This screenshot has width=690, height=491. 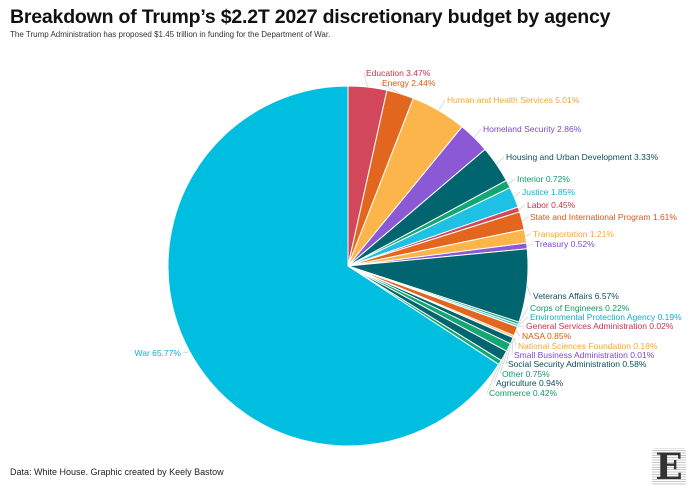 What do you see at coordinates (577, 364) in the screenshot?
I see `slice-label: Social Security Administration 0.58%` at bounding box center [577, 364].